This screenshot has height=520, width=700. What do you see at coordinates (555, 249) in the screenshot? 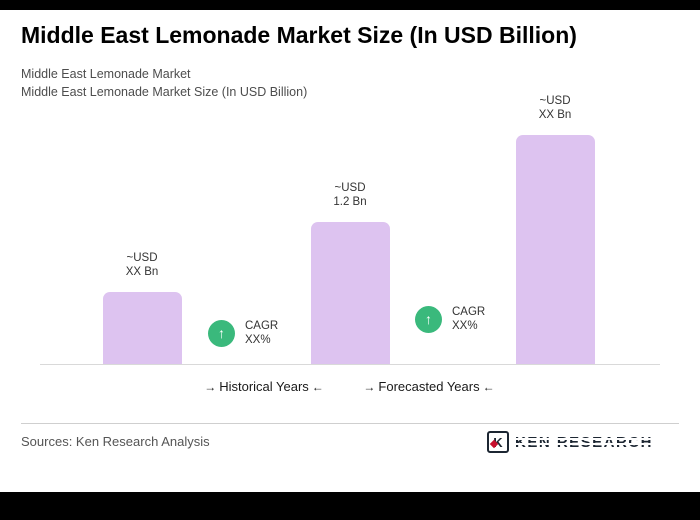
I see `bar-forecast` at bounding box center [555, 249].